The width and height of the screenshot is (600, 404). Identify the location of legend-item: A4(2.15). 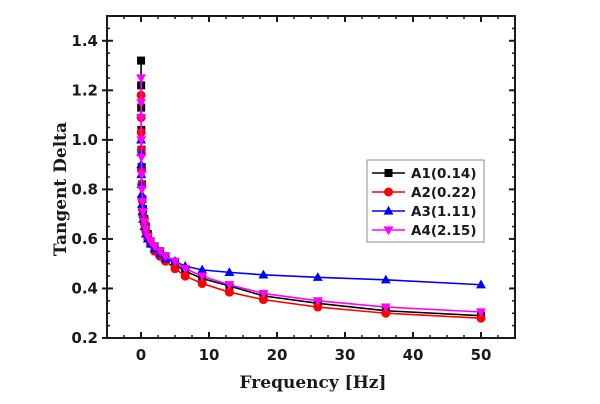
(424, 231).